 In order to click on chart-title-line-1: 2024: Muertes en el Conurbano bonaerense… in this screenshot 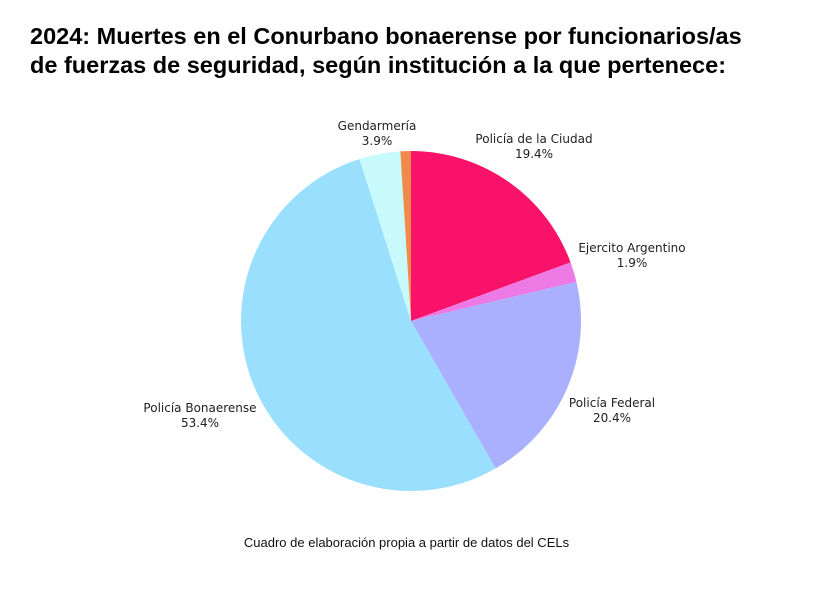, I will do `click(386, 36)`.